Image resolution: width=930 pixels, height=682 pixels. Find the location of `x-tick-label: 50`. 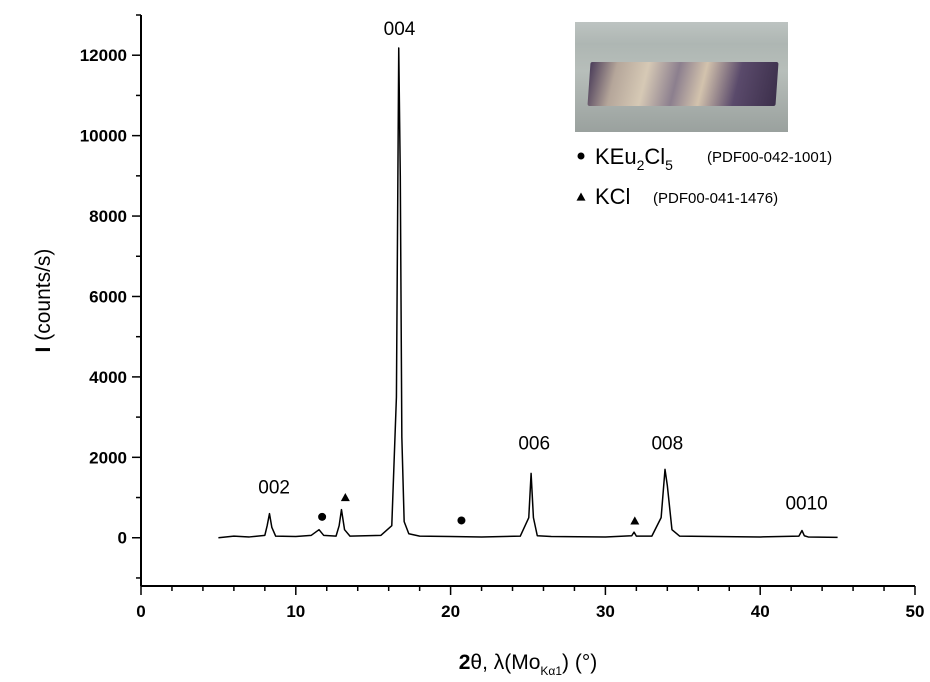

x-tick-label: 50 is located at coordinates (915, 611).